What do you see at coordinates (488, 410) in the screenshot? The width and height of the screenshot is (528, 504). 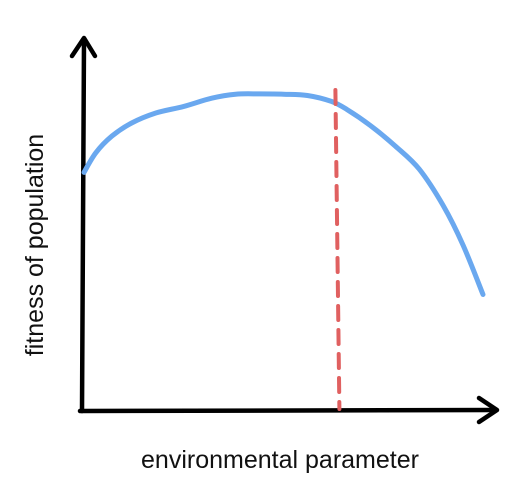 I see `x-axis-arrowhead` at bounding box center [488, 410].